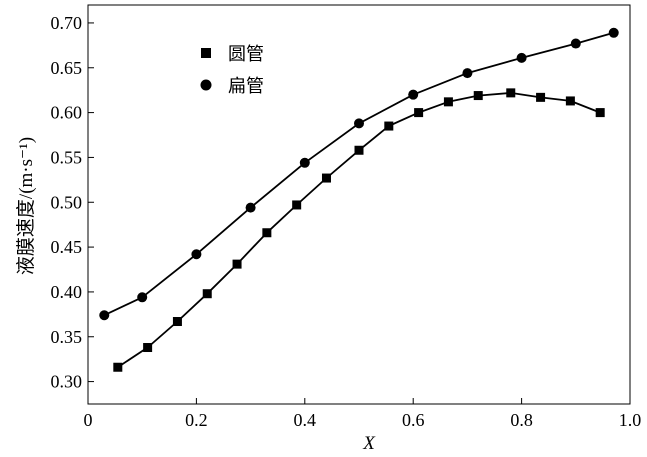 The image size is (647, 457). Describe the element at coordinates (67, 382) in the screenshot. I see `y-tick-label: 0.30` at that location.